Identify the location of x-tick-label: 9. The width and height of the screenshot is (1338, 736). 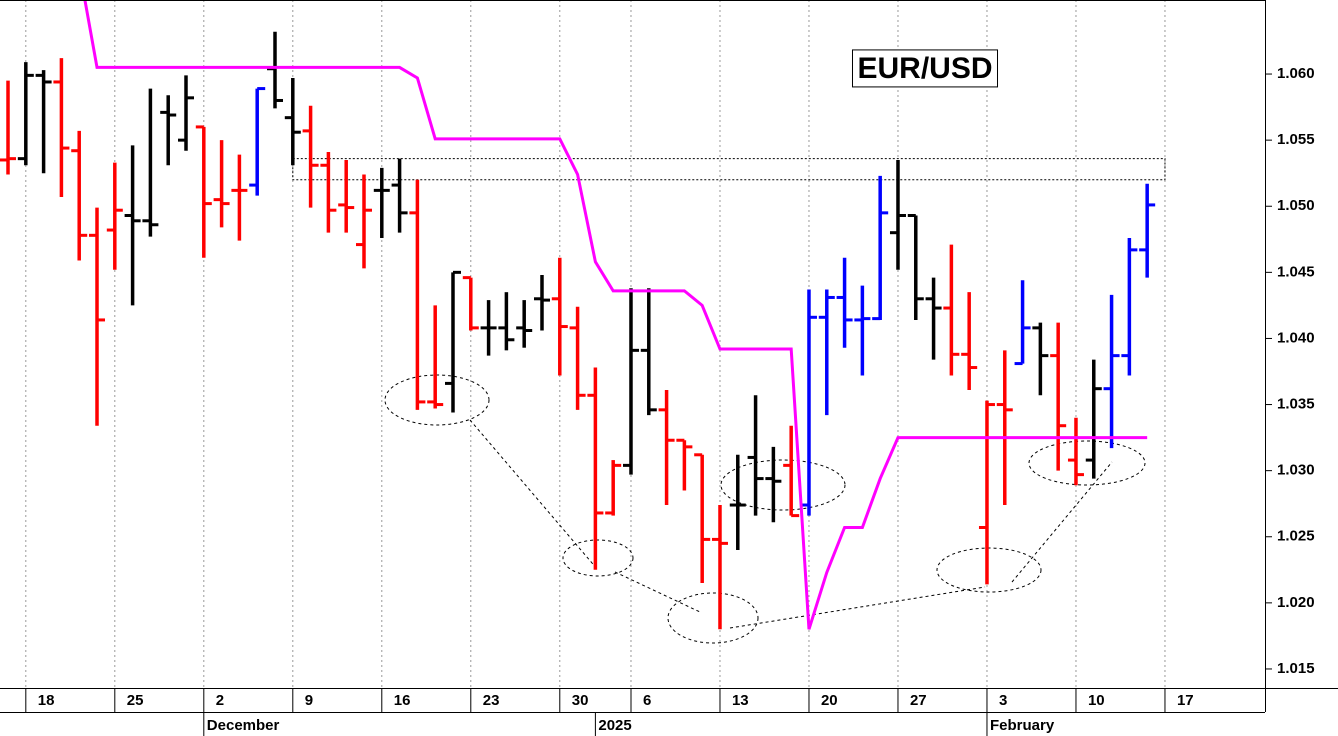
(309, 700).